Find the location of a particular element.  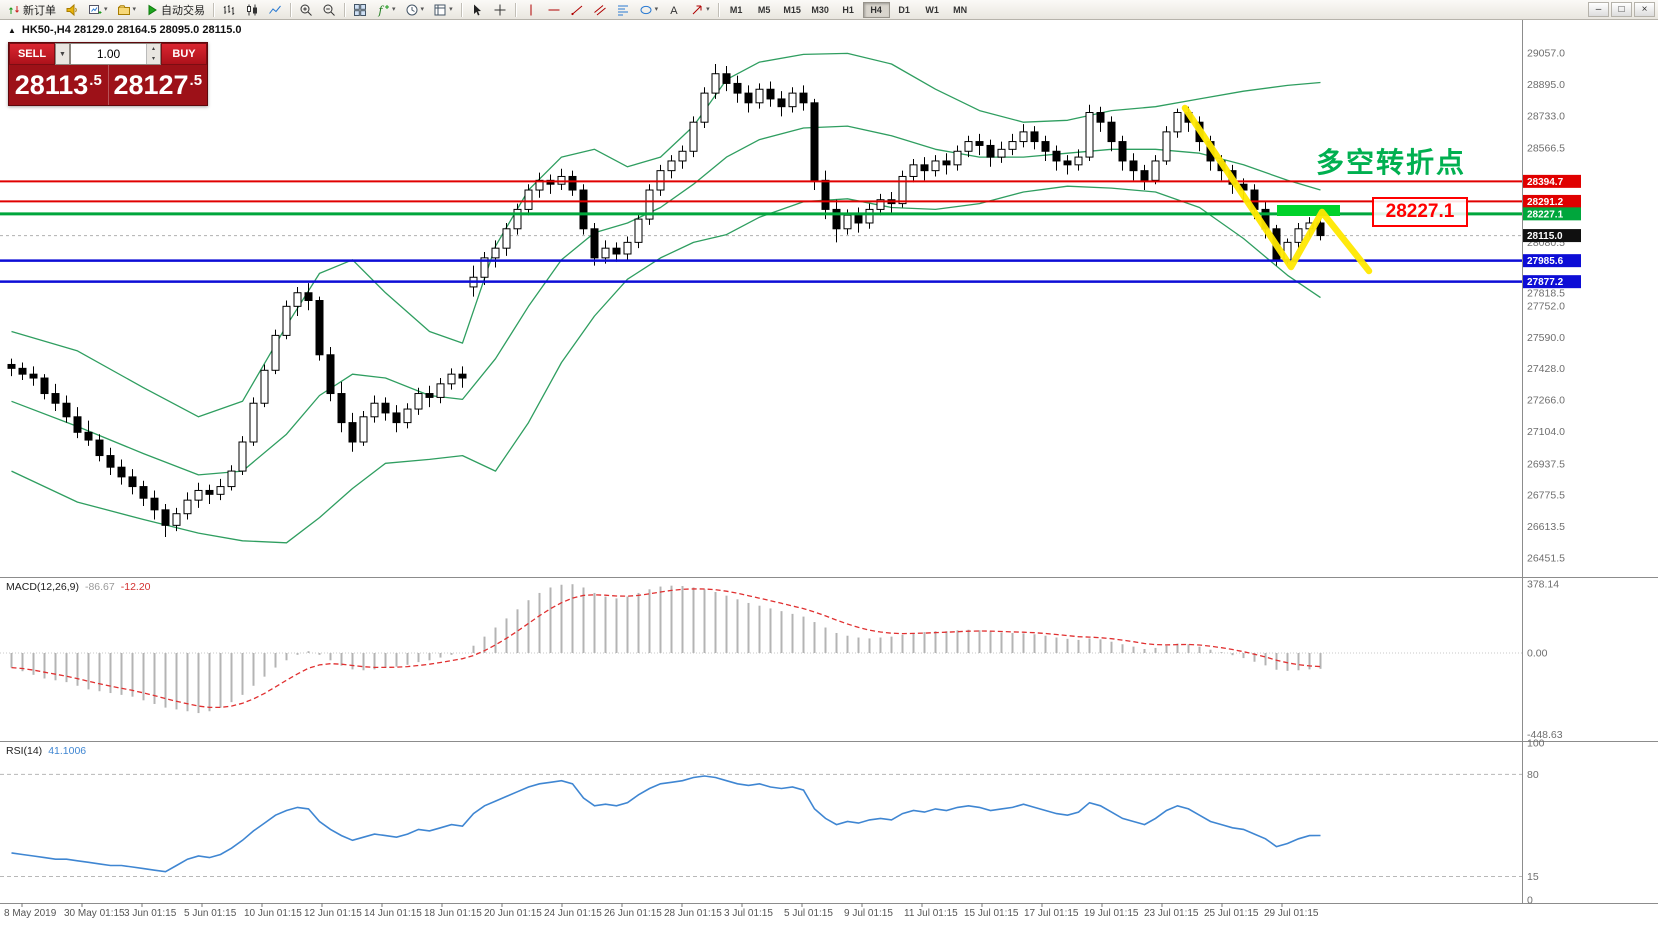

macd-indicator-label: MACD(12,26,9) -86.67 -12.20 is located at coordinates (78, 587).